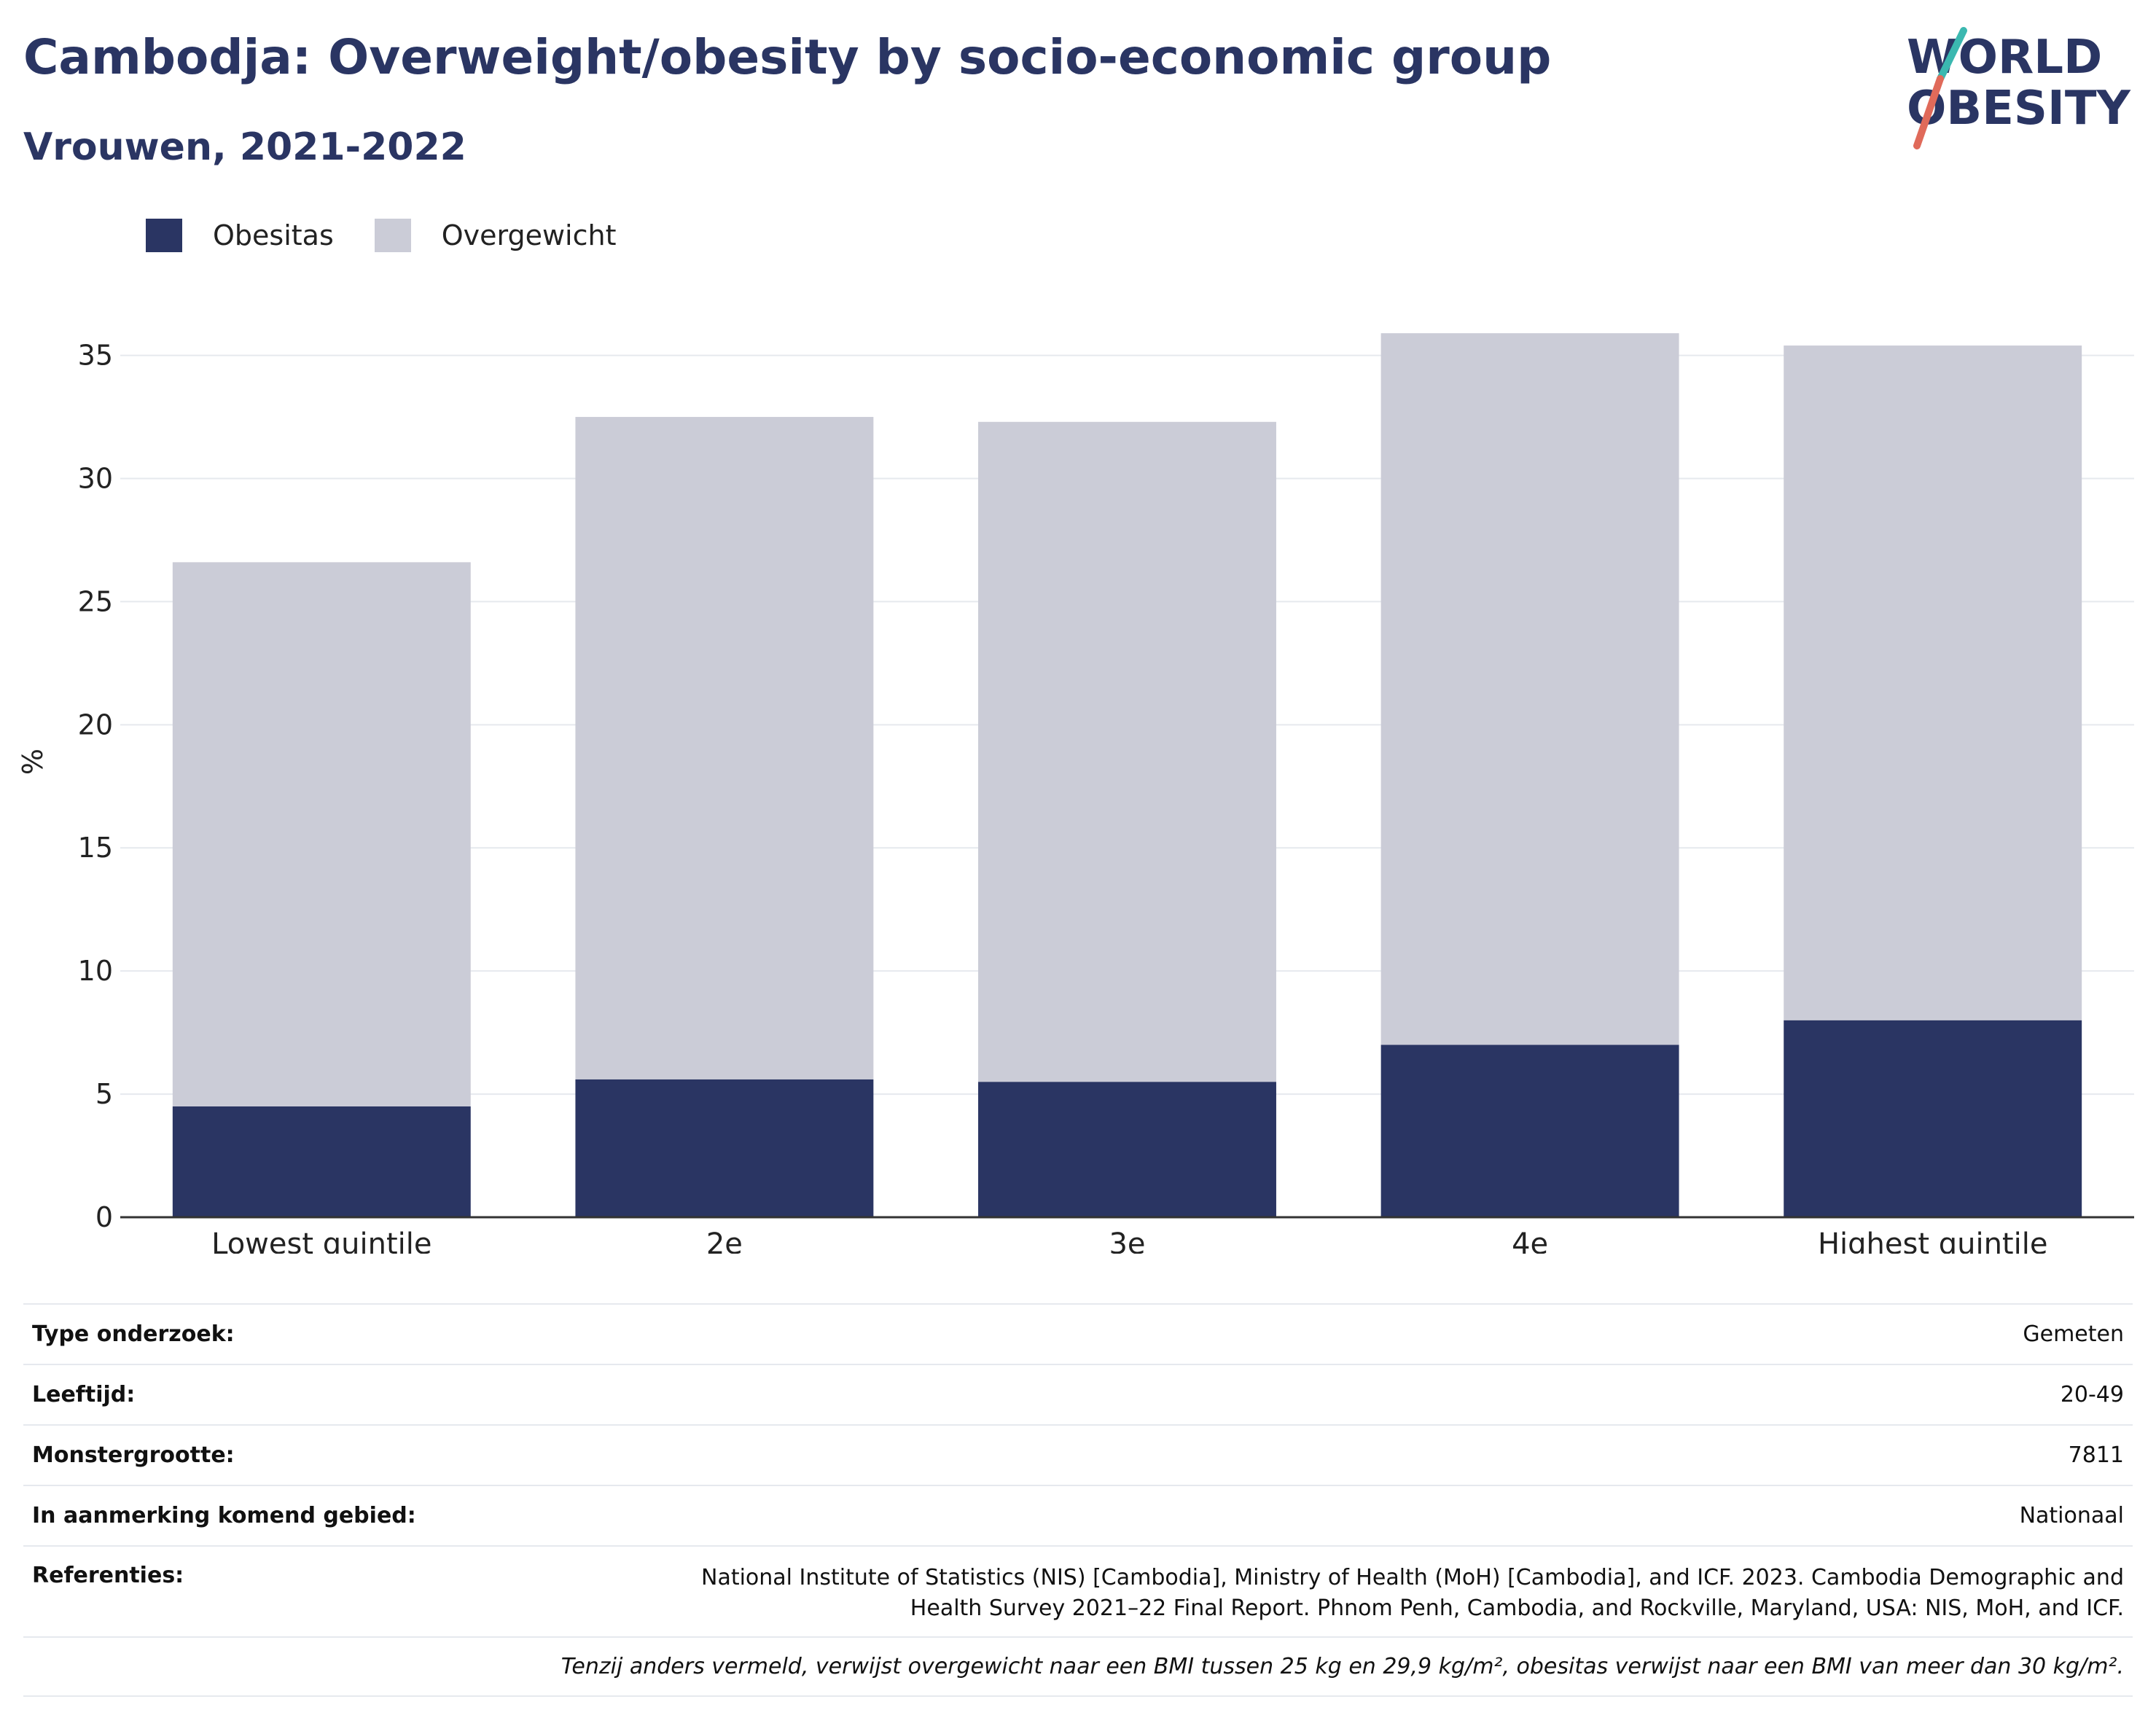 This screenshot has width=2156, height=1734. Describe the element at coordinates (321, 1240) in the screenshot. I see `x-tick-label: Lowest quintile` at that location.